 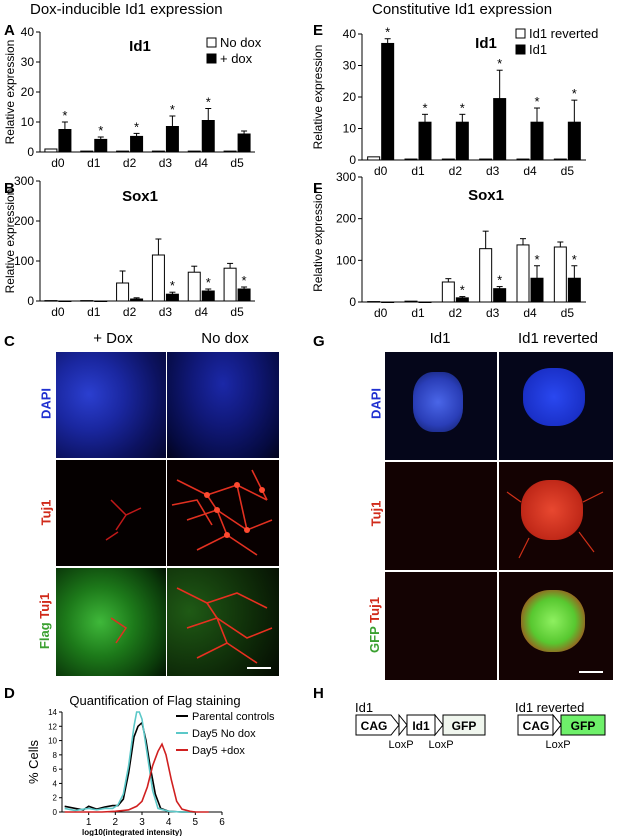 What do you see at coordinates (550, 707) in the screenshot?
I see `construct-reverted-title: Id1 reverted` at bounding box center [550, 707].